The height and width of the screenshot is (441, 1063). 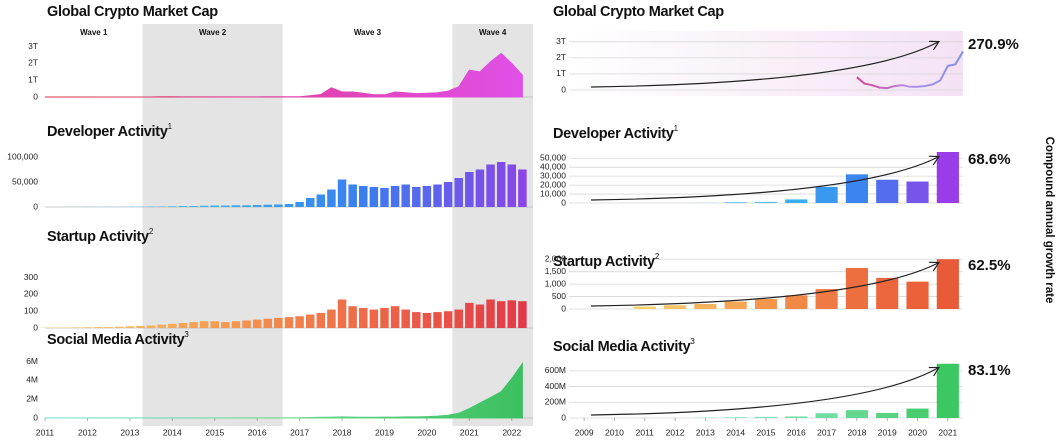 What do you see at coordinates (561, 41) in the screenshot?
I see `y-tick-label: 3T` at bounding box center [561, 41].